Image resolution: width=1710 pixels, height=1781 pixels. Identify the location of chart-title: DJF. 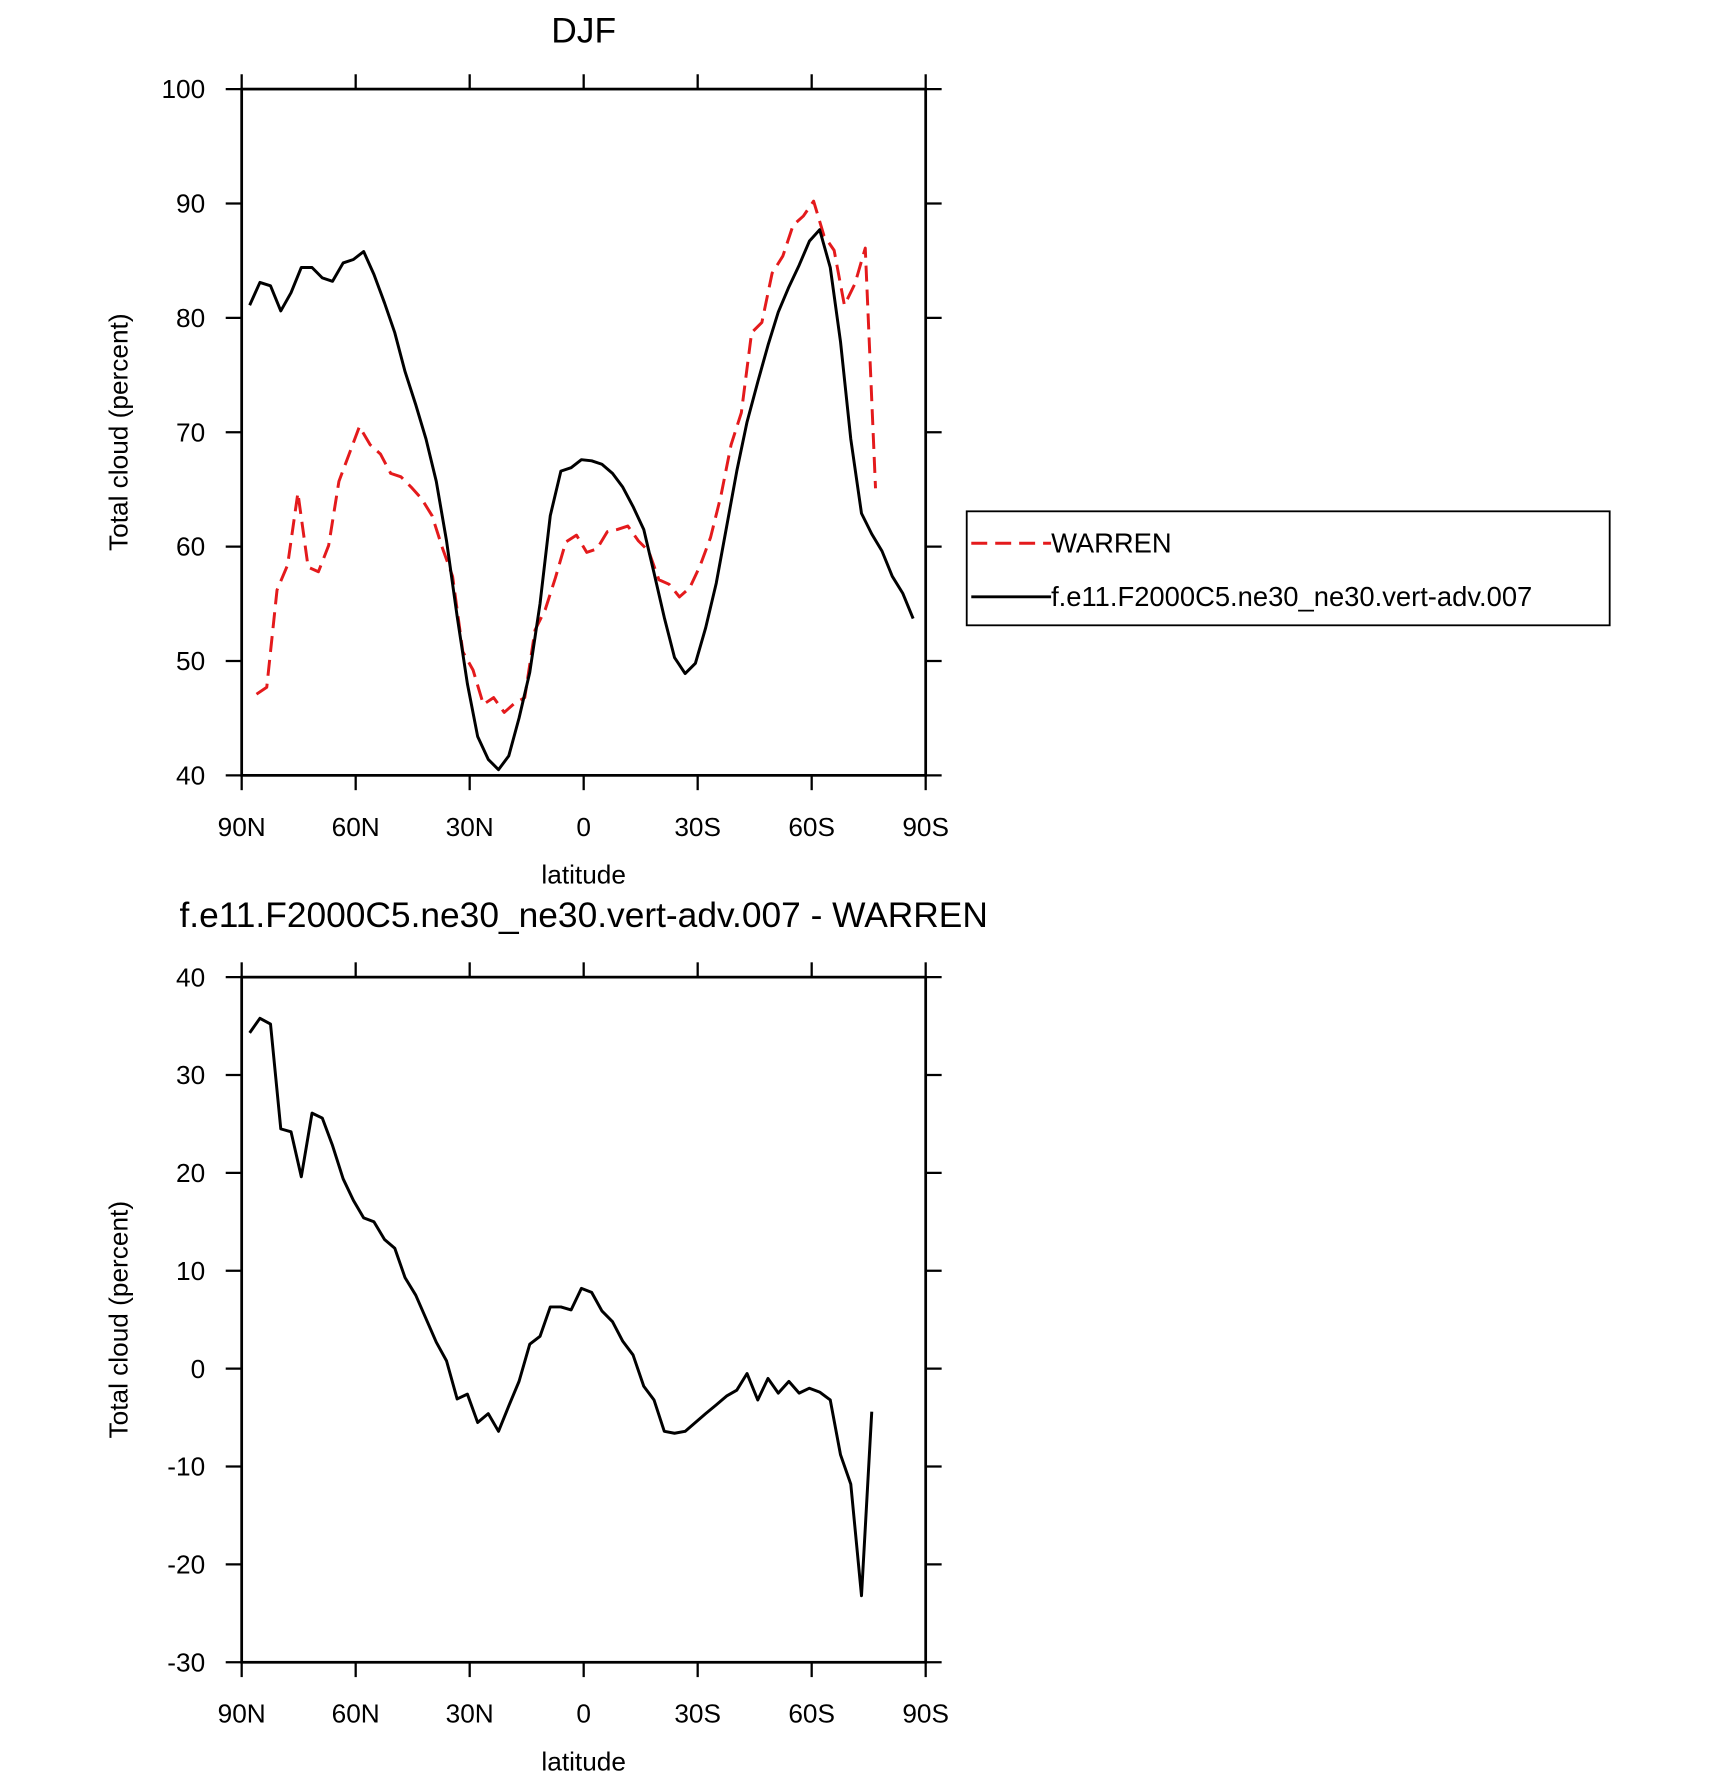
(583, 30).